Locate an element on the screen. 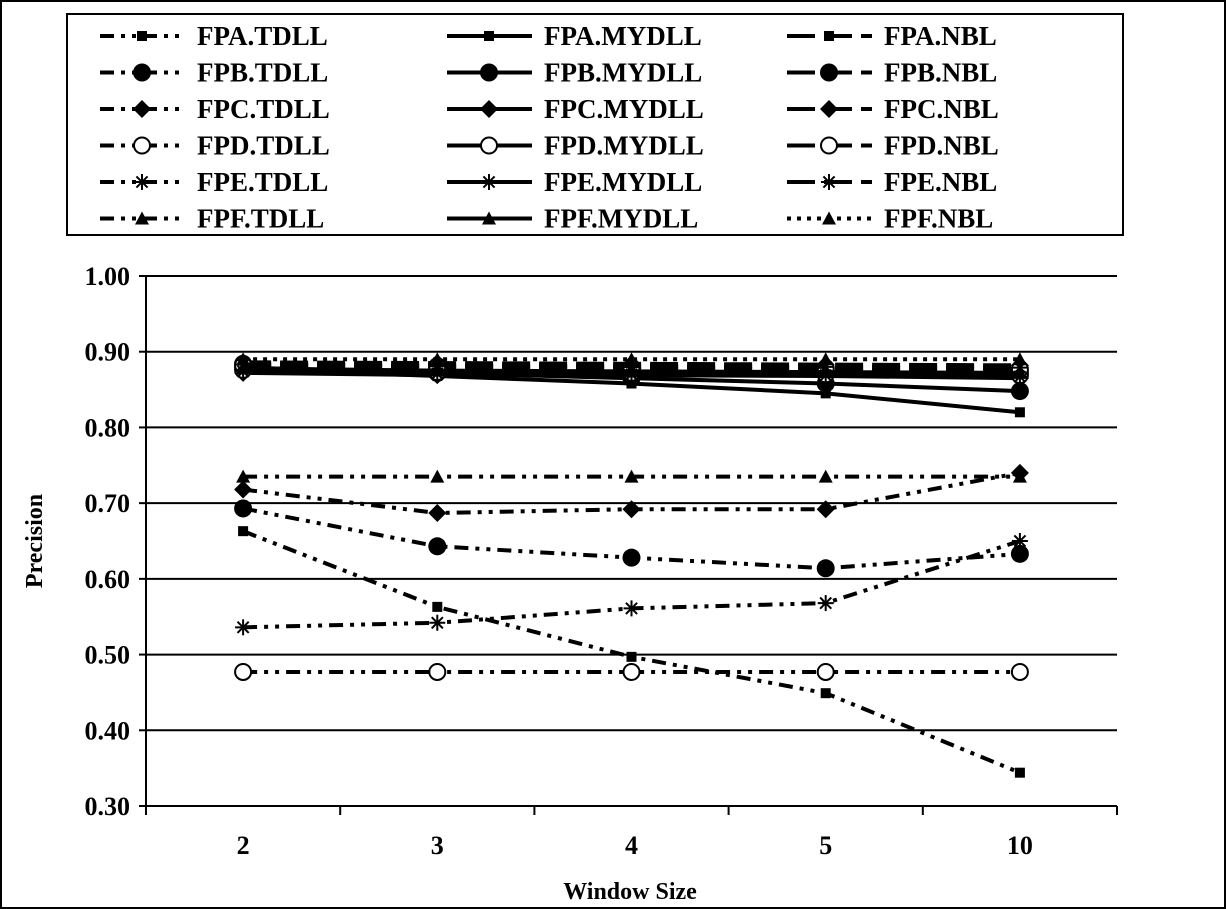  legend-label: FPA.MYDLL is located at coordinates (623, 36).